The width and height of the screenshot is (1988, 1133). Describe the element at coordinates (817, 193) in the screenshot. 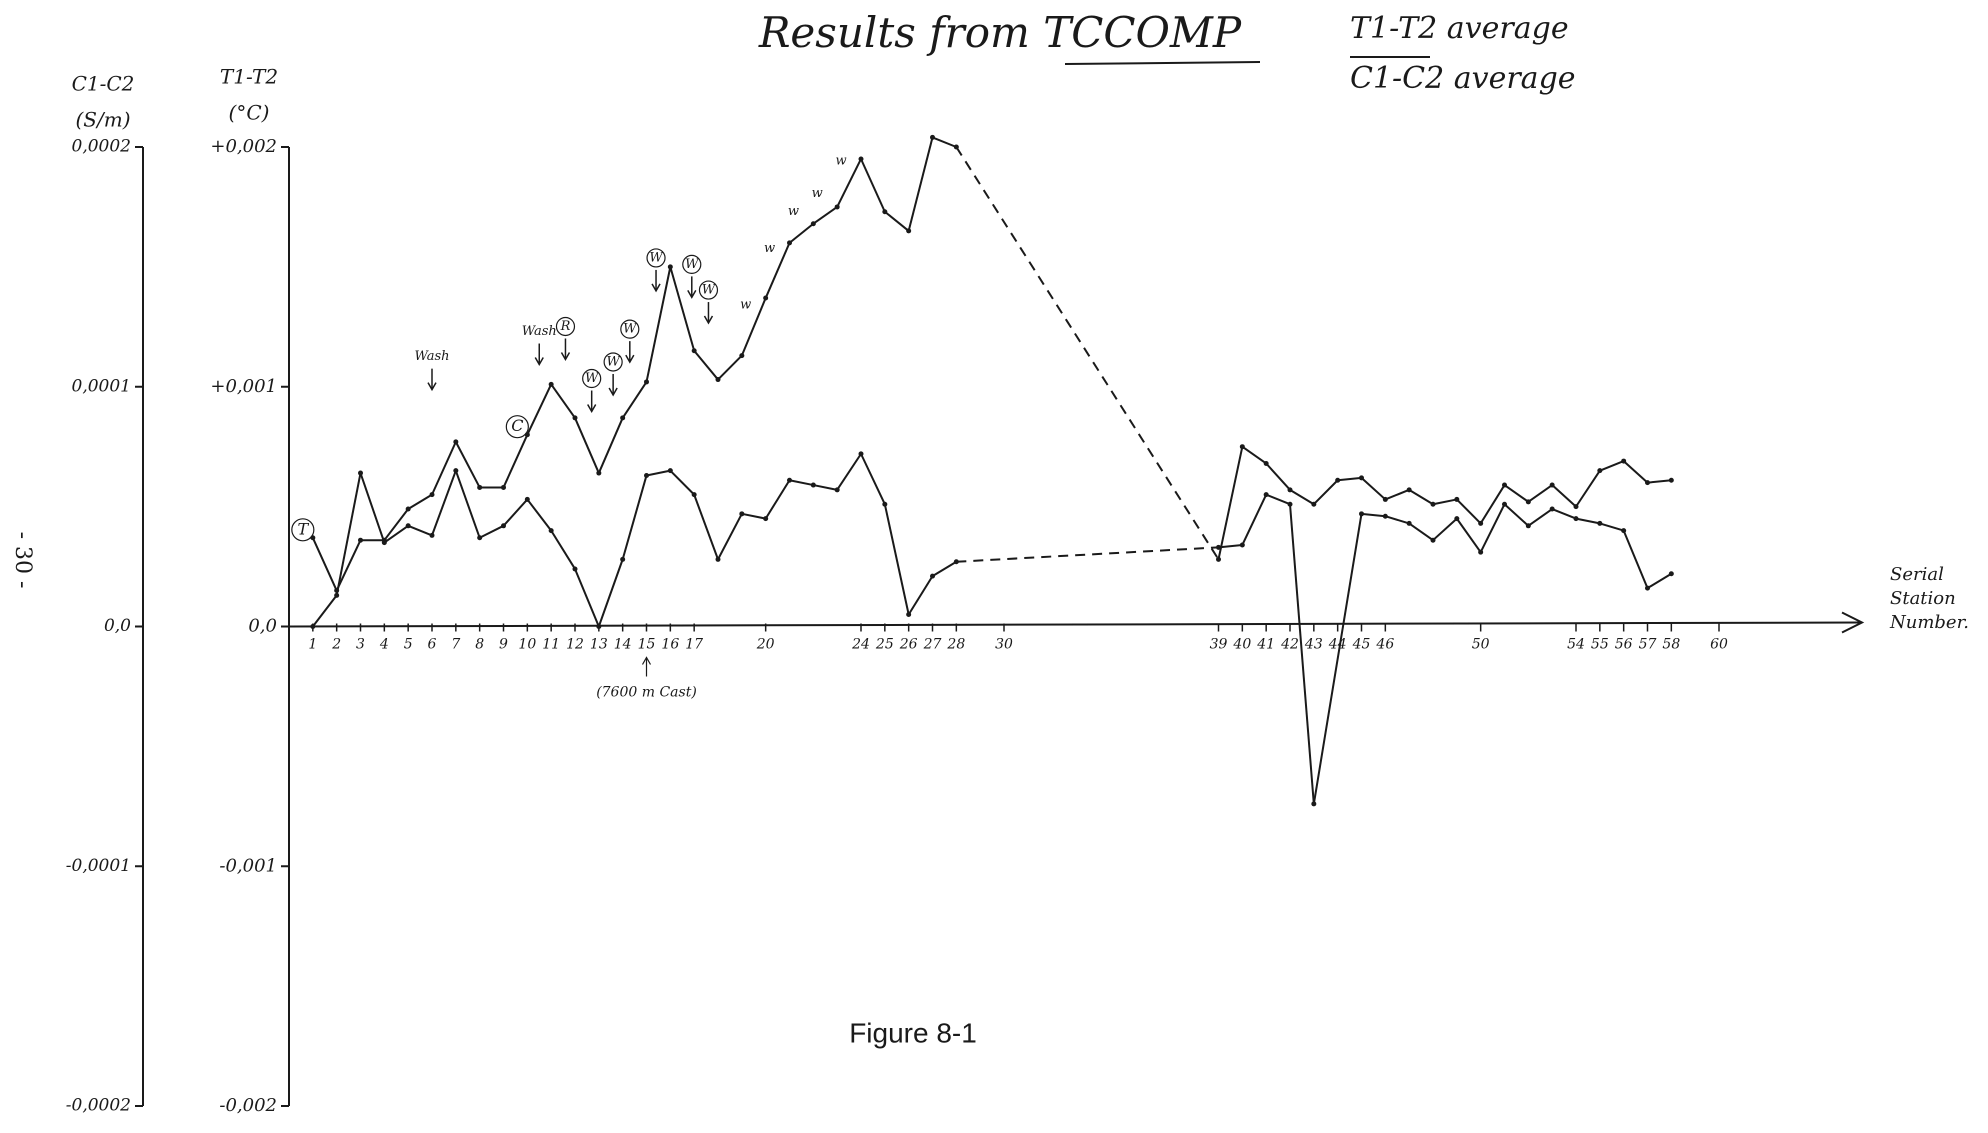

I see `annotation: w` at that location.